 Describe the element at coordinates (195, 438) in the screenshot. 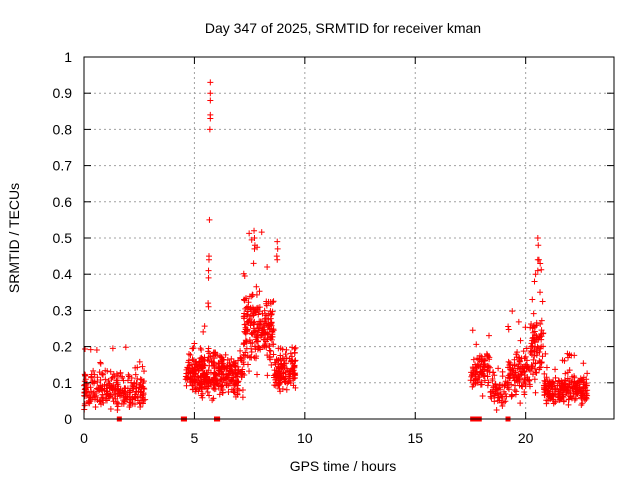

I see `x-tick-label: 5` at that location.